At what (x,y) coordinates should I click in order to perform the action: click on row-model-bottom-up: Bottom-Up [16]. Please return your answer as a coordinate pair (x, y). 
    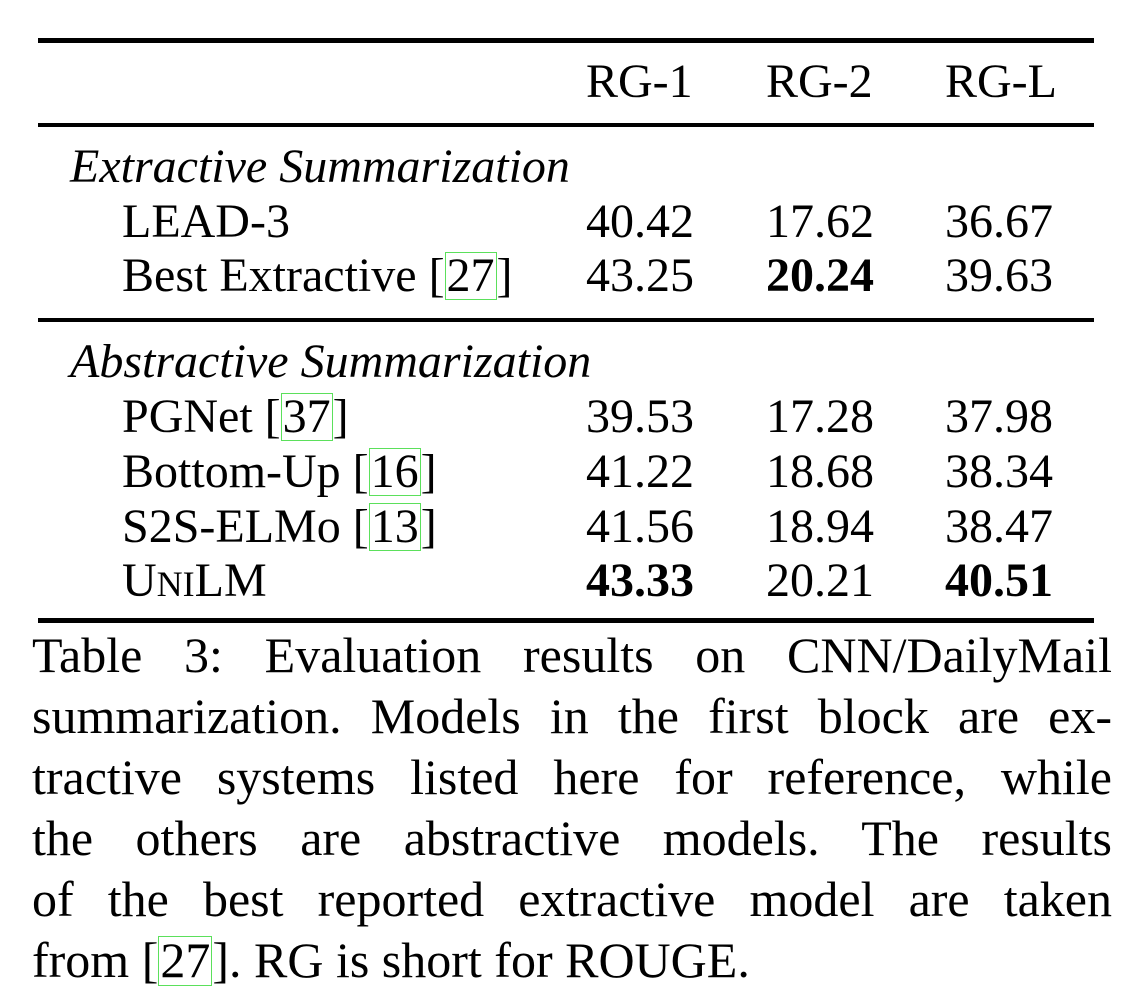
    Looking at the image, I should click on (279, 471).